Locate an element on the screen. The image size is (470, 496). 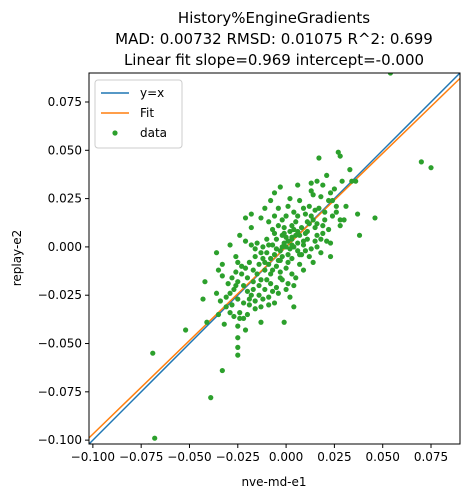
y-tick-label: −0.050 is located at coordinates (60, 344).